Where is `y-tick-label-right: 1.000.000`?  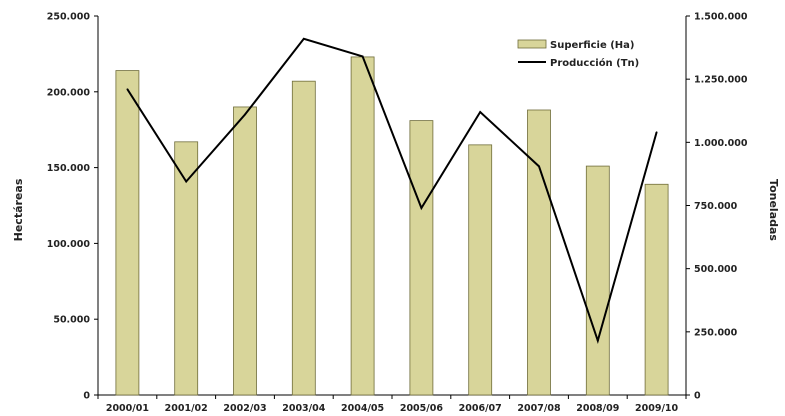 y-tick-label-right: 1.000.000 is located at coordinates (721, 143).